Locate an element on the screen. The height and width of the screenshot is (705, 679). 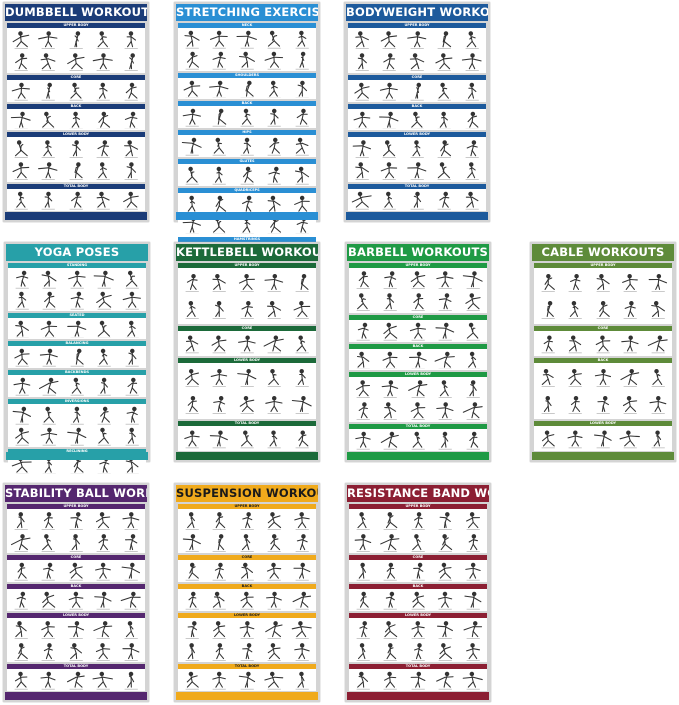
poster-section: BACKBENDS is located at coordinates (77, 383).